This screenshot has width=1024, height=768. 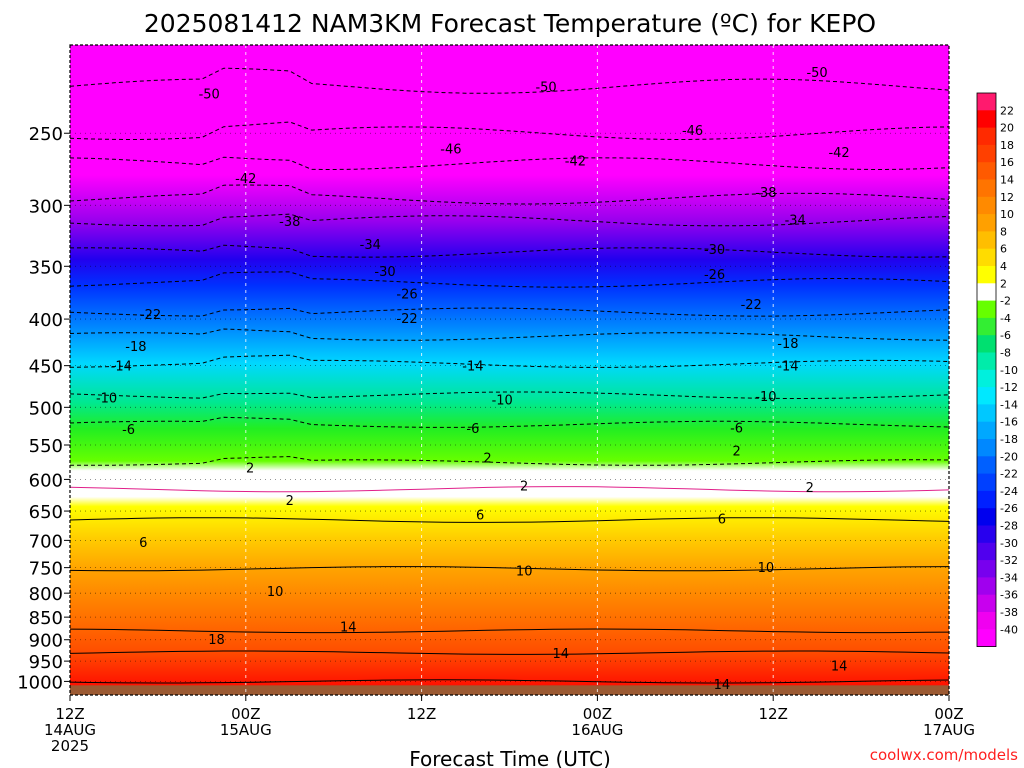 What do you see at coordinates (46, 446) in the screenshot?
I see `pressure-tick-label: 550` at bounding box center [46, 446].